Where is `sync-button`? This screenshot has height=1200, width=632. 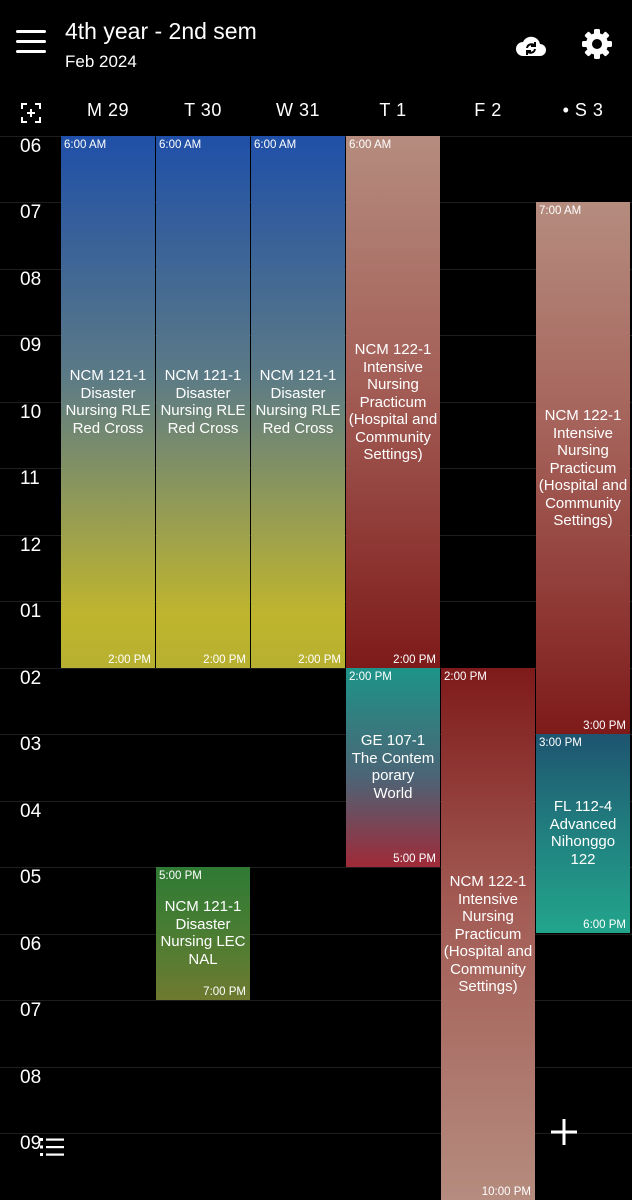 sync-button is located at coordinates (531, 46).